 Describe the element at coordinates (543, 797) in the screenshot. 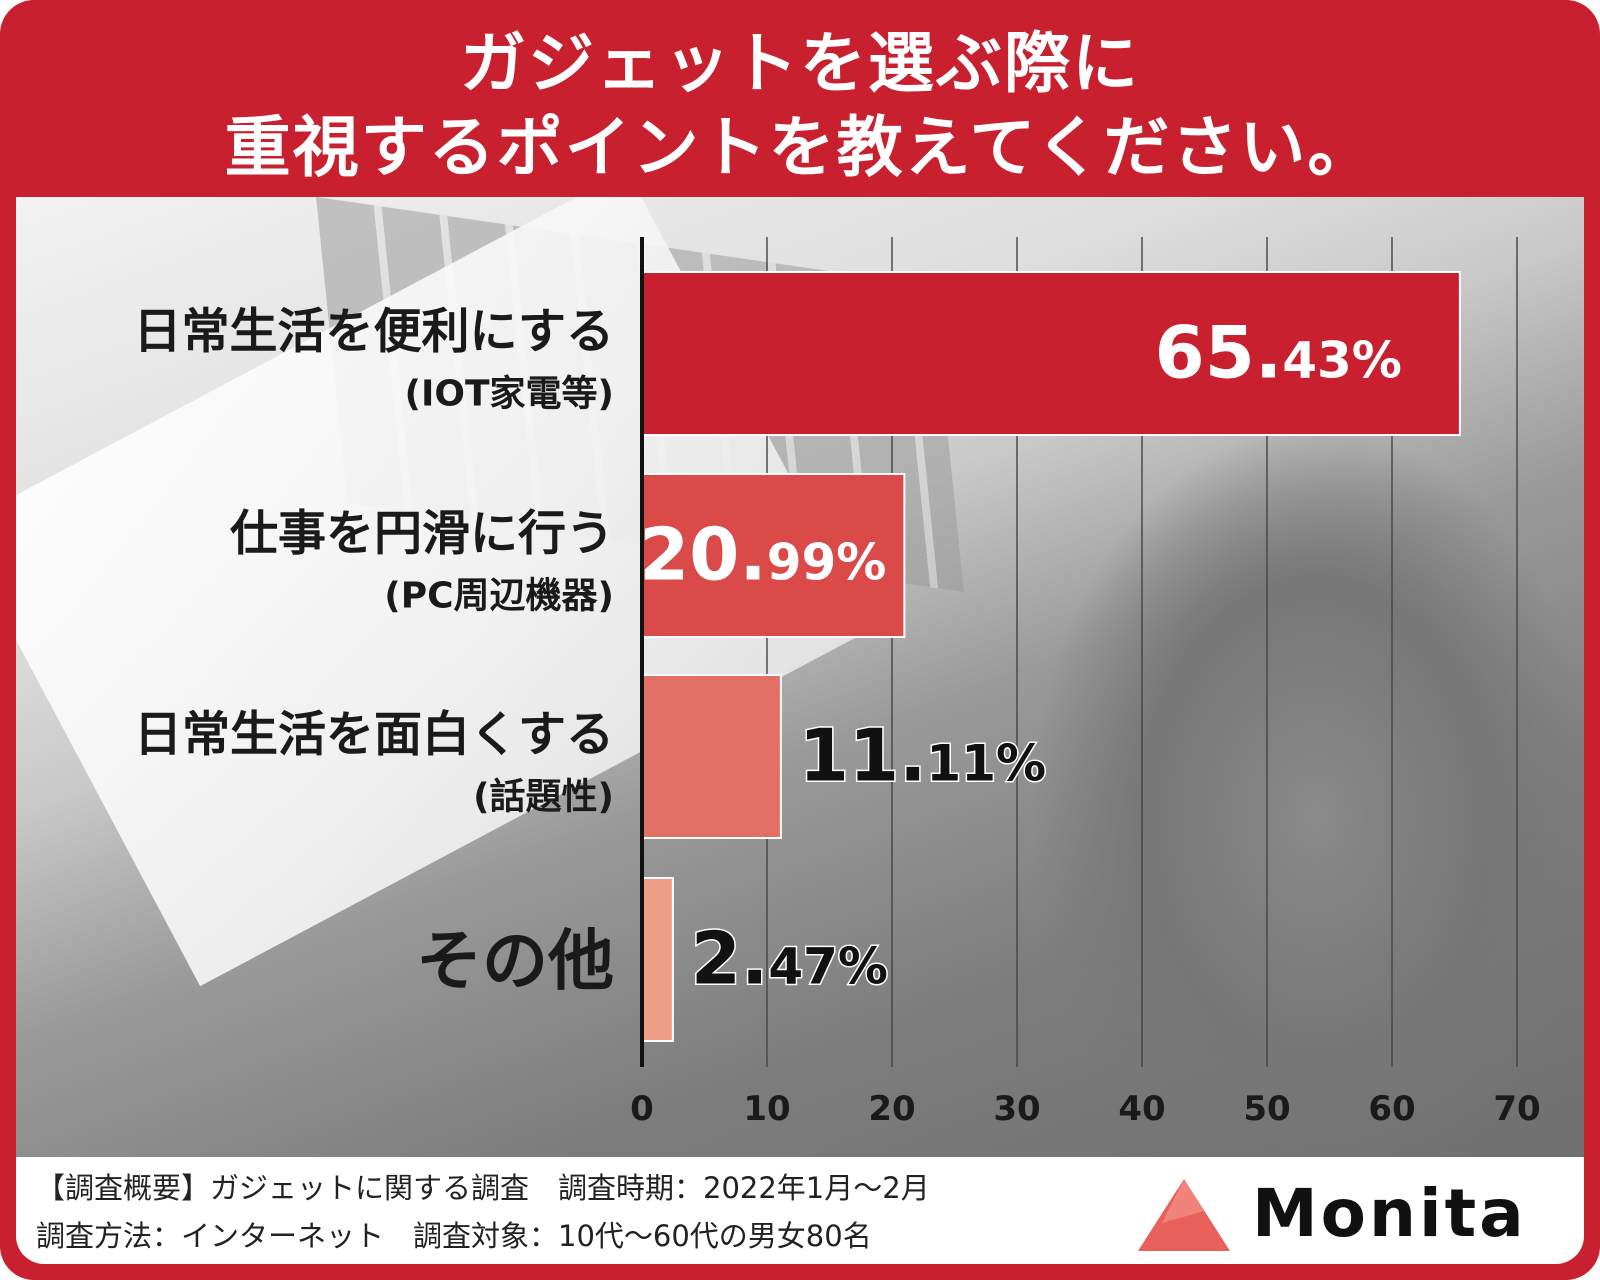

I see `category-sublabel-2: (話題性)` at that location.